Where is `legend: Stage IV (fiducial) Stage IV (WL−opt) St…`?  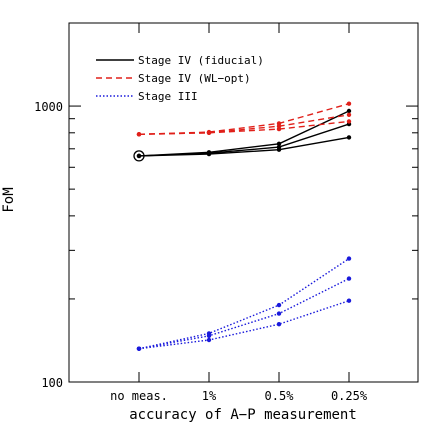
legend: Stage IV (fiducial) Stage IV (WL−opt) St… is located at coordinates (180, 78).